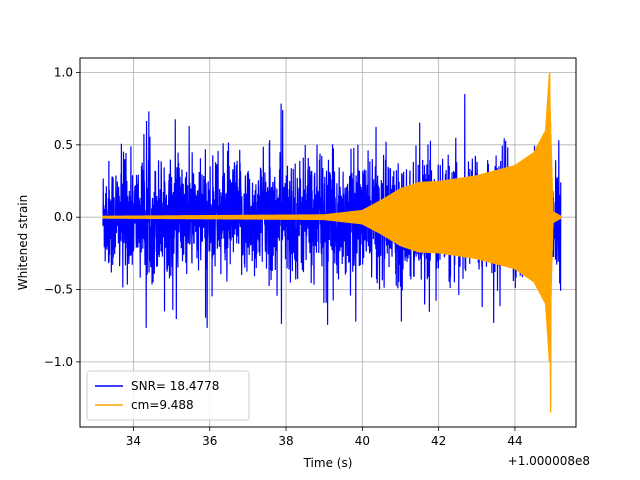 The height and width of the screenshot is (480, 640). What do you see at coordinates (63, 72) in the screenshot?
I see `y-tick-label: 1.0` at bounding box center [63, 72].